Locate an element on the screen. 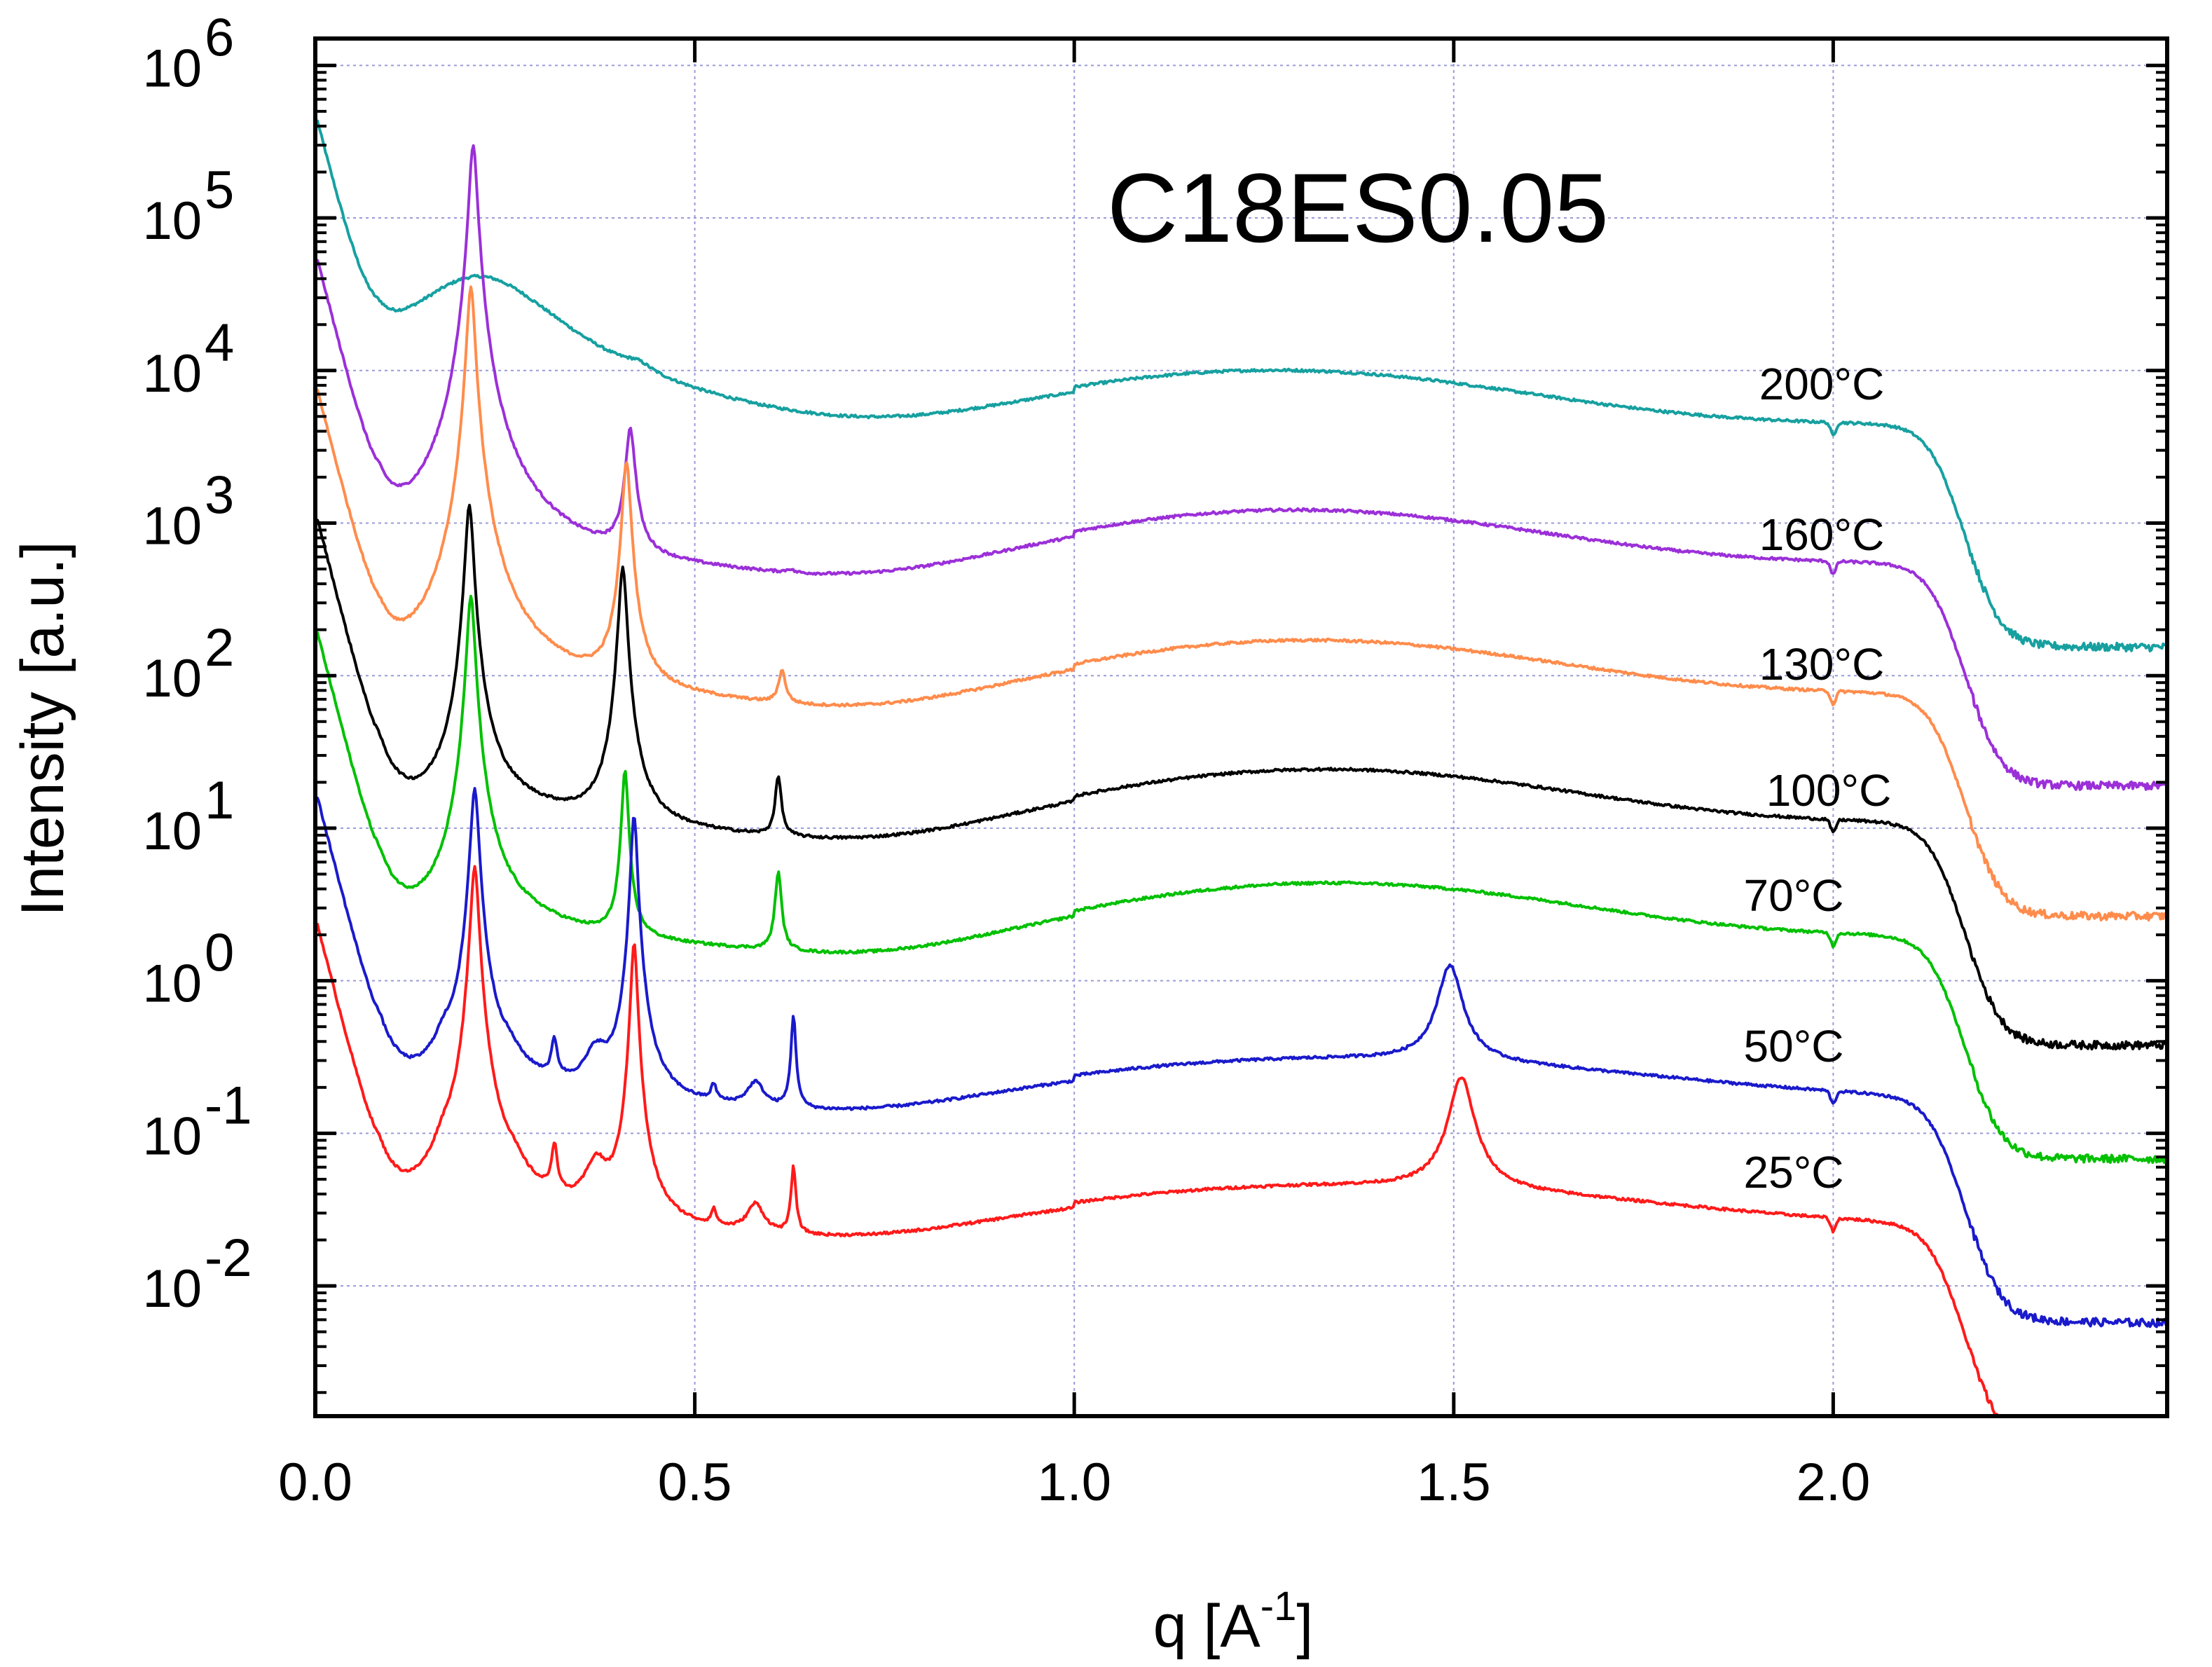 The width and height of the screenshot is (2212, 1667). x-tick-label: 1.0 is located at coordinates (1074, 1483).